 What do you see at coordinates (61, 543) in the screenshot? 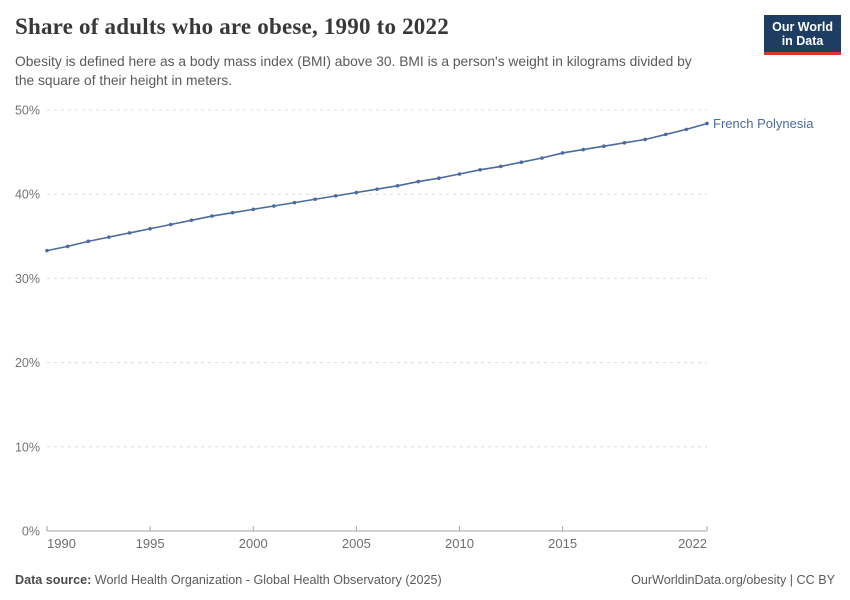
I see `x-axis-tick-label: 1990` at bounding box center [61, 543].